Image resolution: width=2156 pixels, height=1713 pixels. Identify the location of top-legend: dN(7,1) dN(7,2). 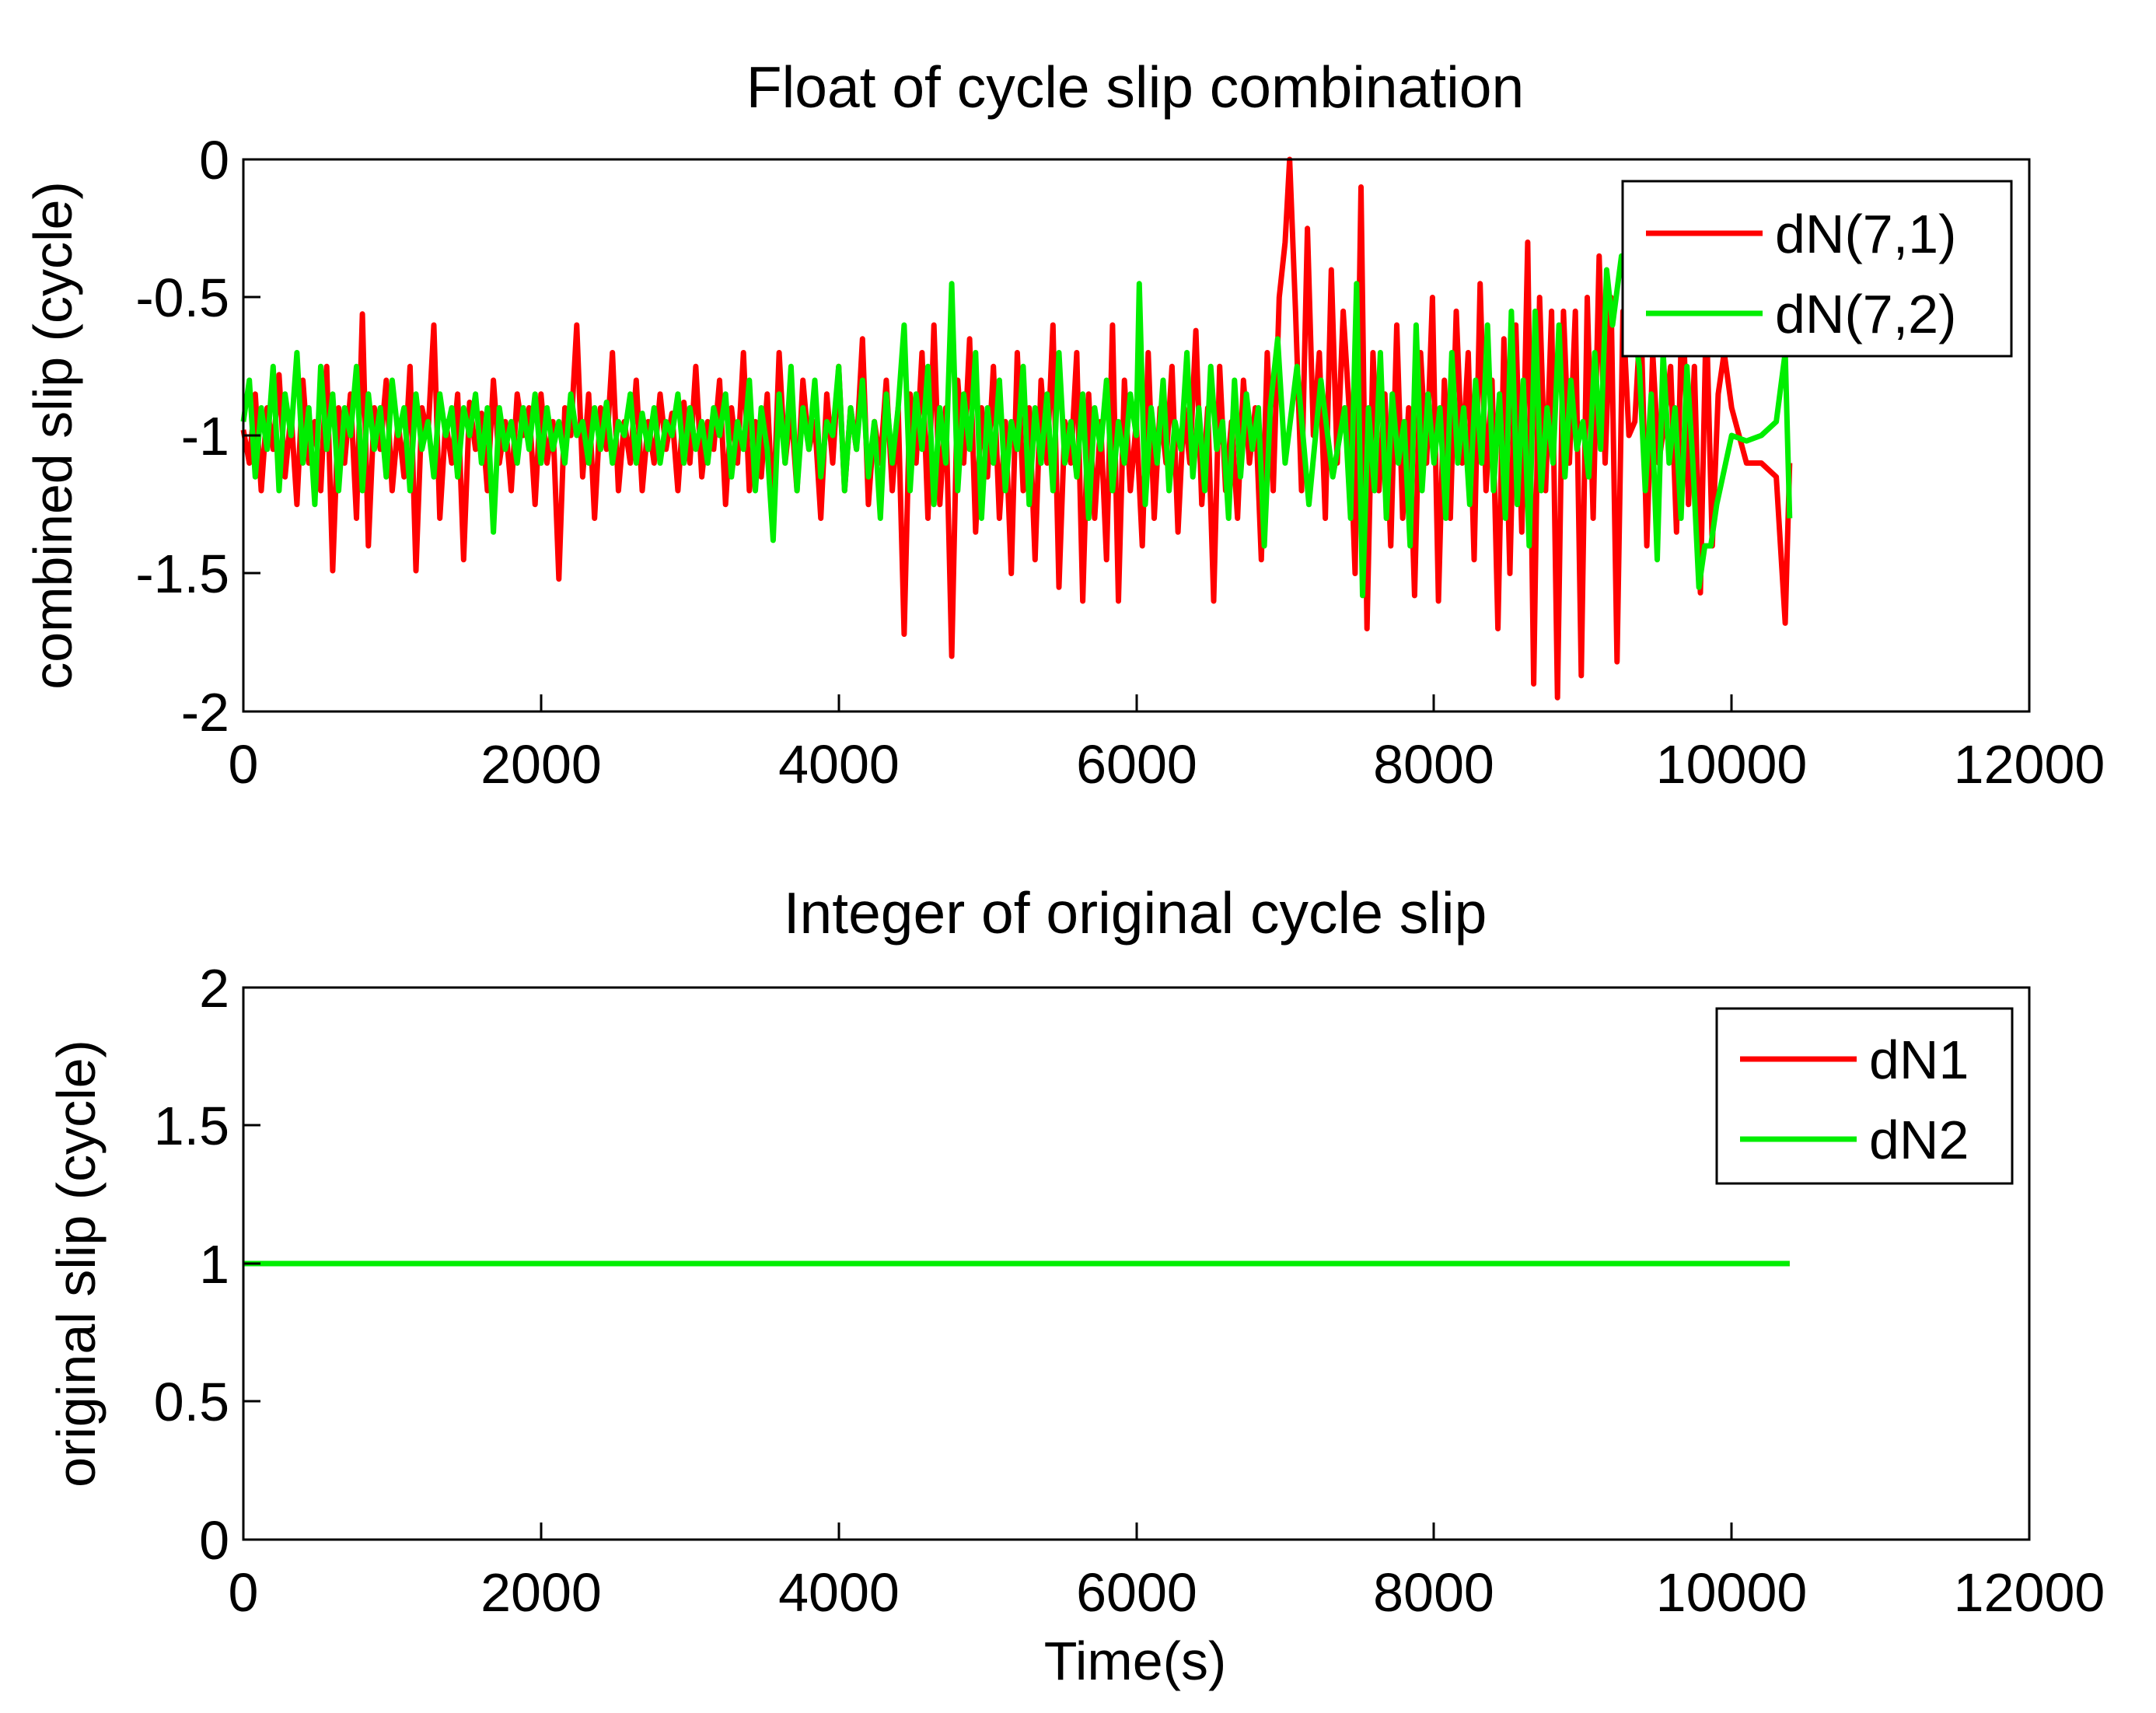
(1817, 269).